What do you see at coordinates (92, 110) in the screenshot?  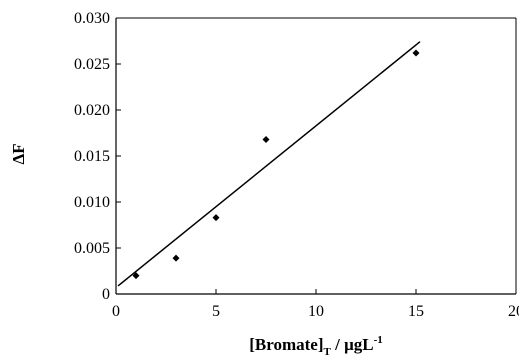 I see `y-tick-label: 0.020` at bounding box center [92, 110].